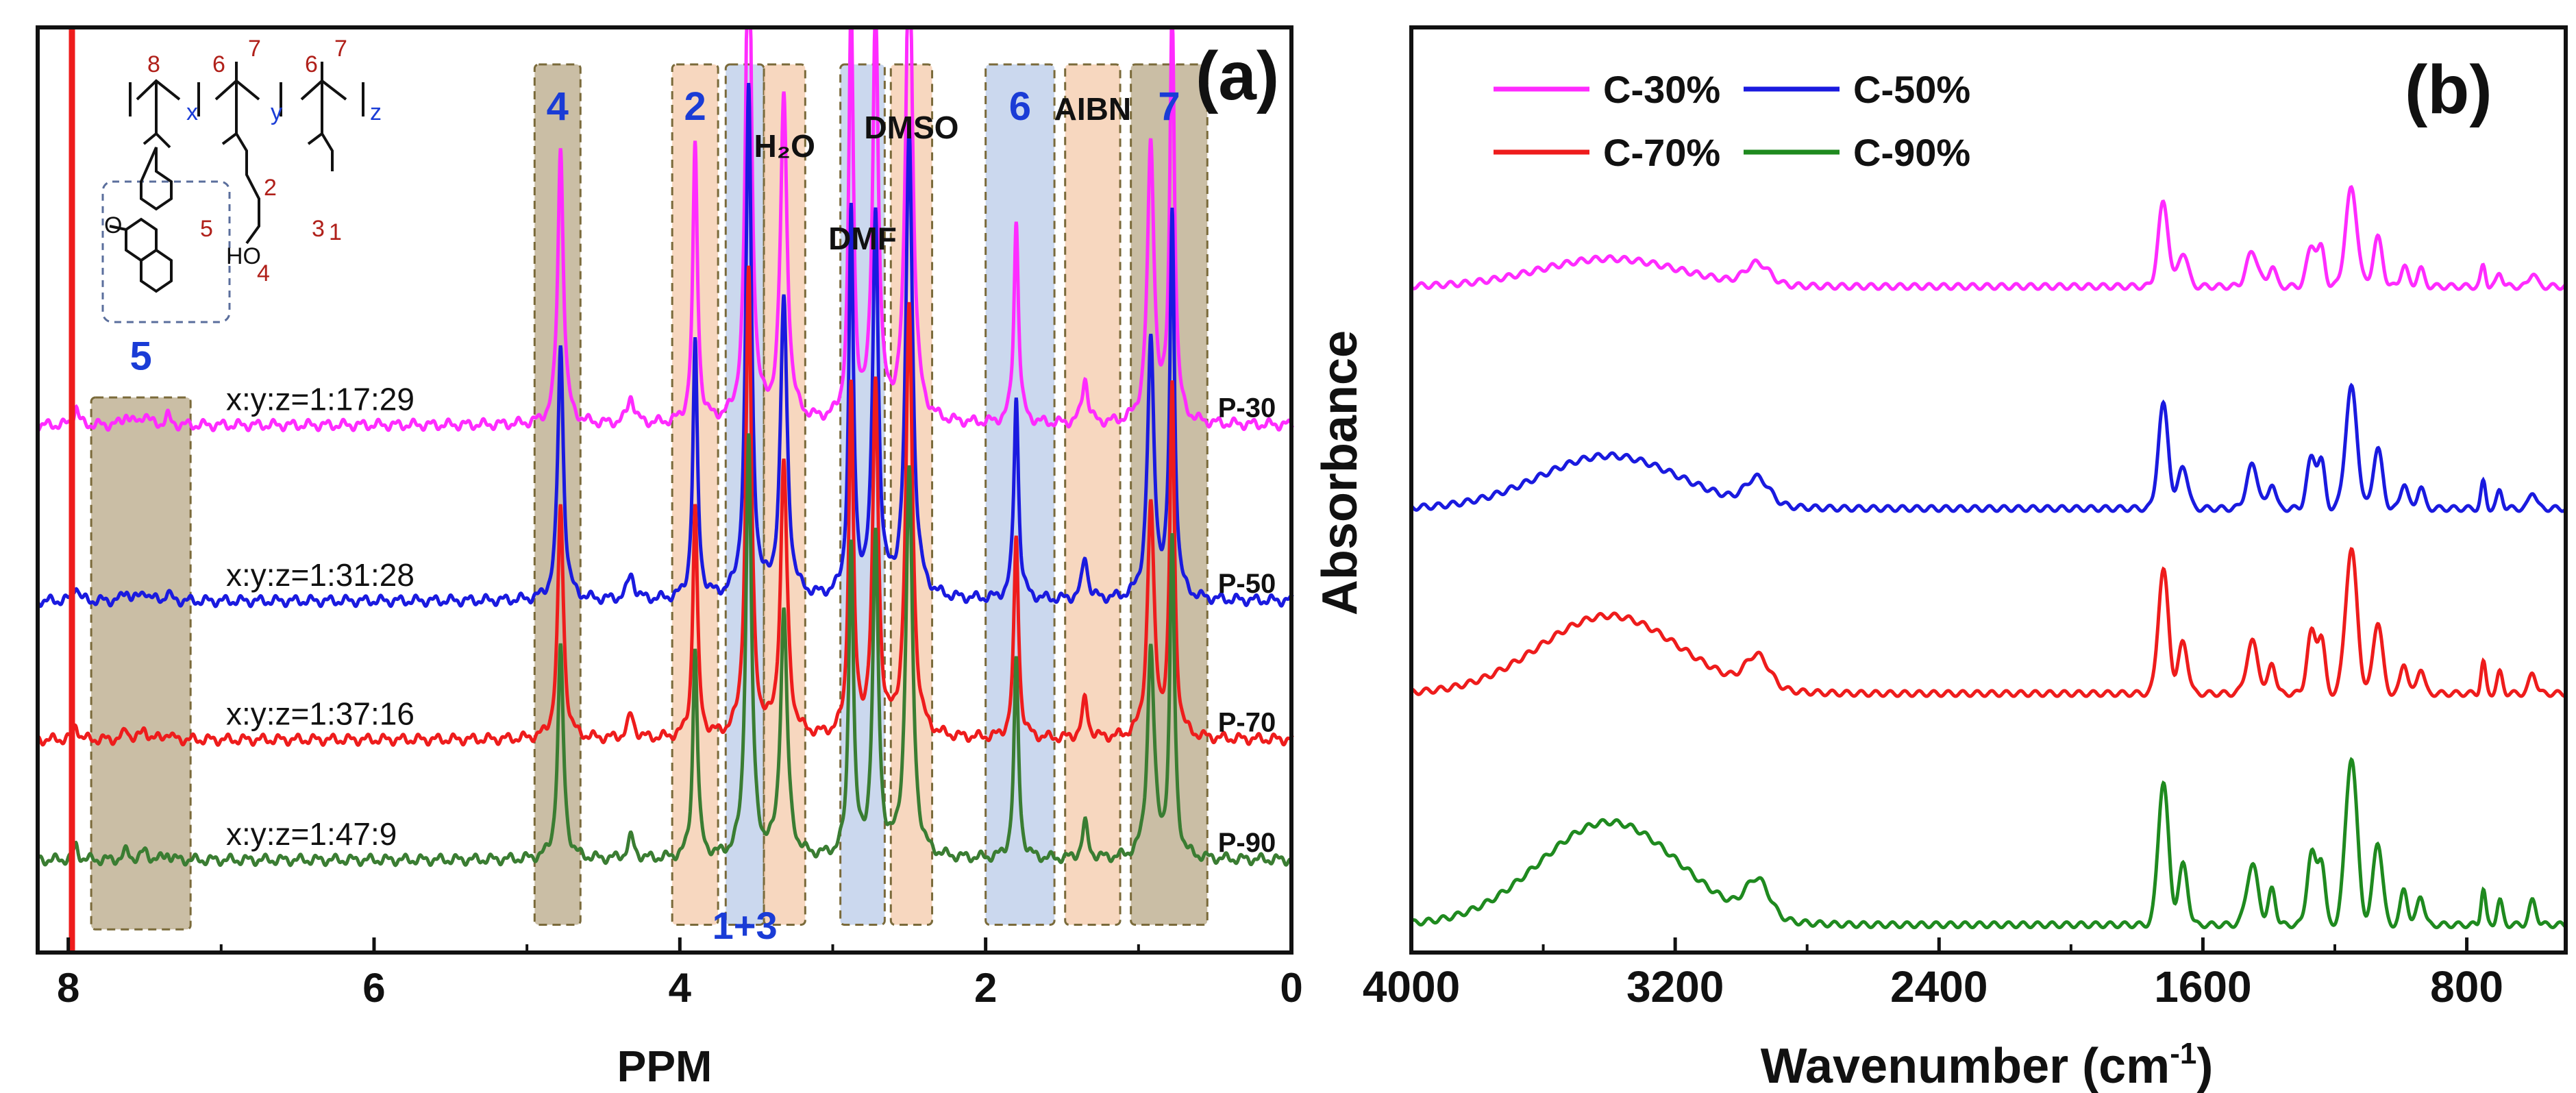 Image resolution: width=2576 pixels, height=1093 pixels. What do you see at coordinates (153, 64) in the screenshot?
I see `carbon-label: 8` at bounding box center [153, 64].